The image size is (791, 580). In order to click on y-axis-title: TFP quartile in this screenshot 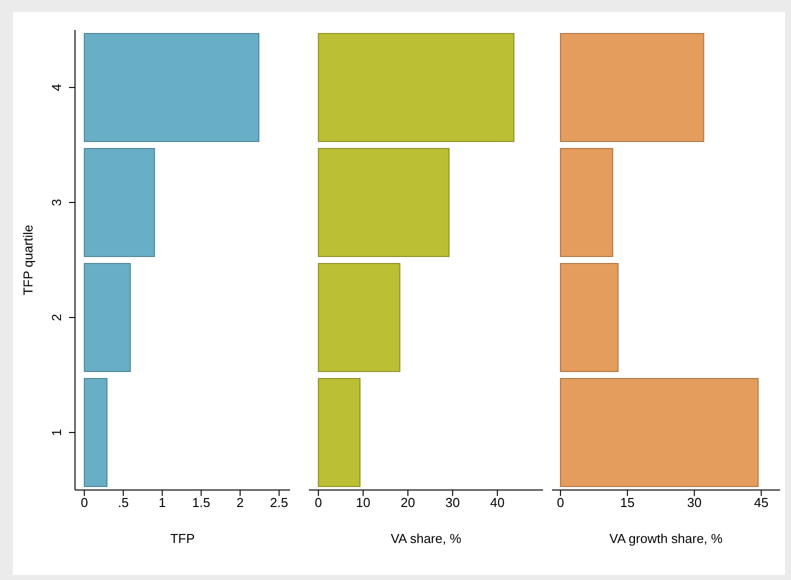, I will do `click(28, 260)`.